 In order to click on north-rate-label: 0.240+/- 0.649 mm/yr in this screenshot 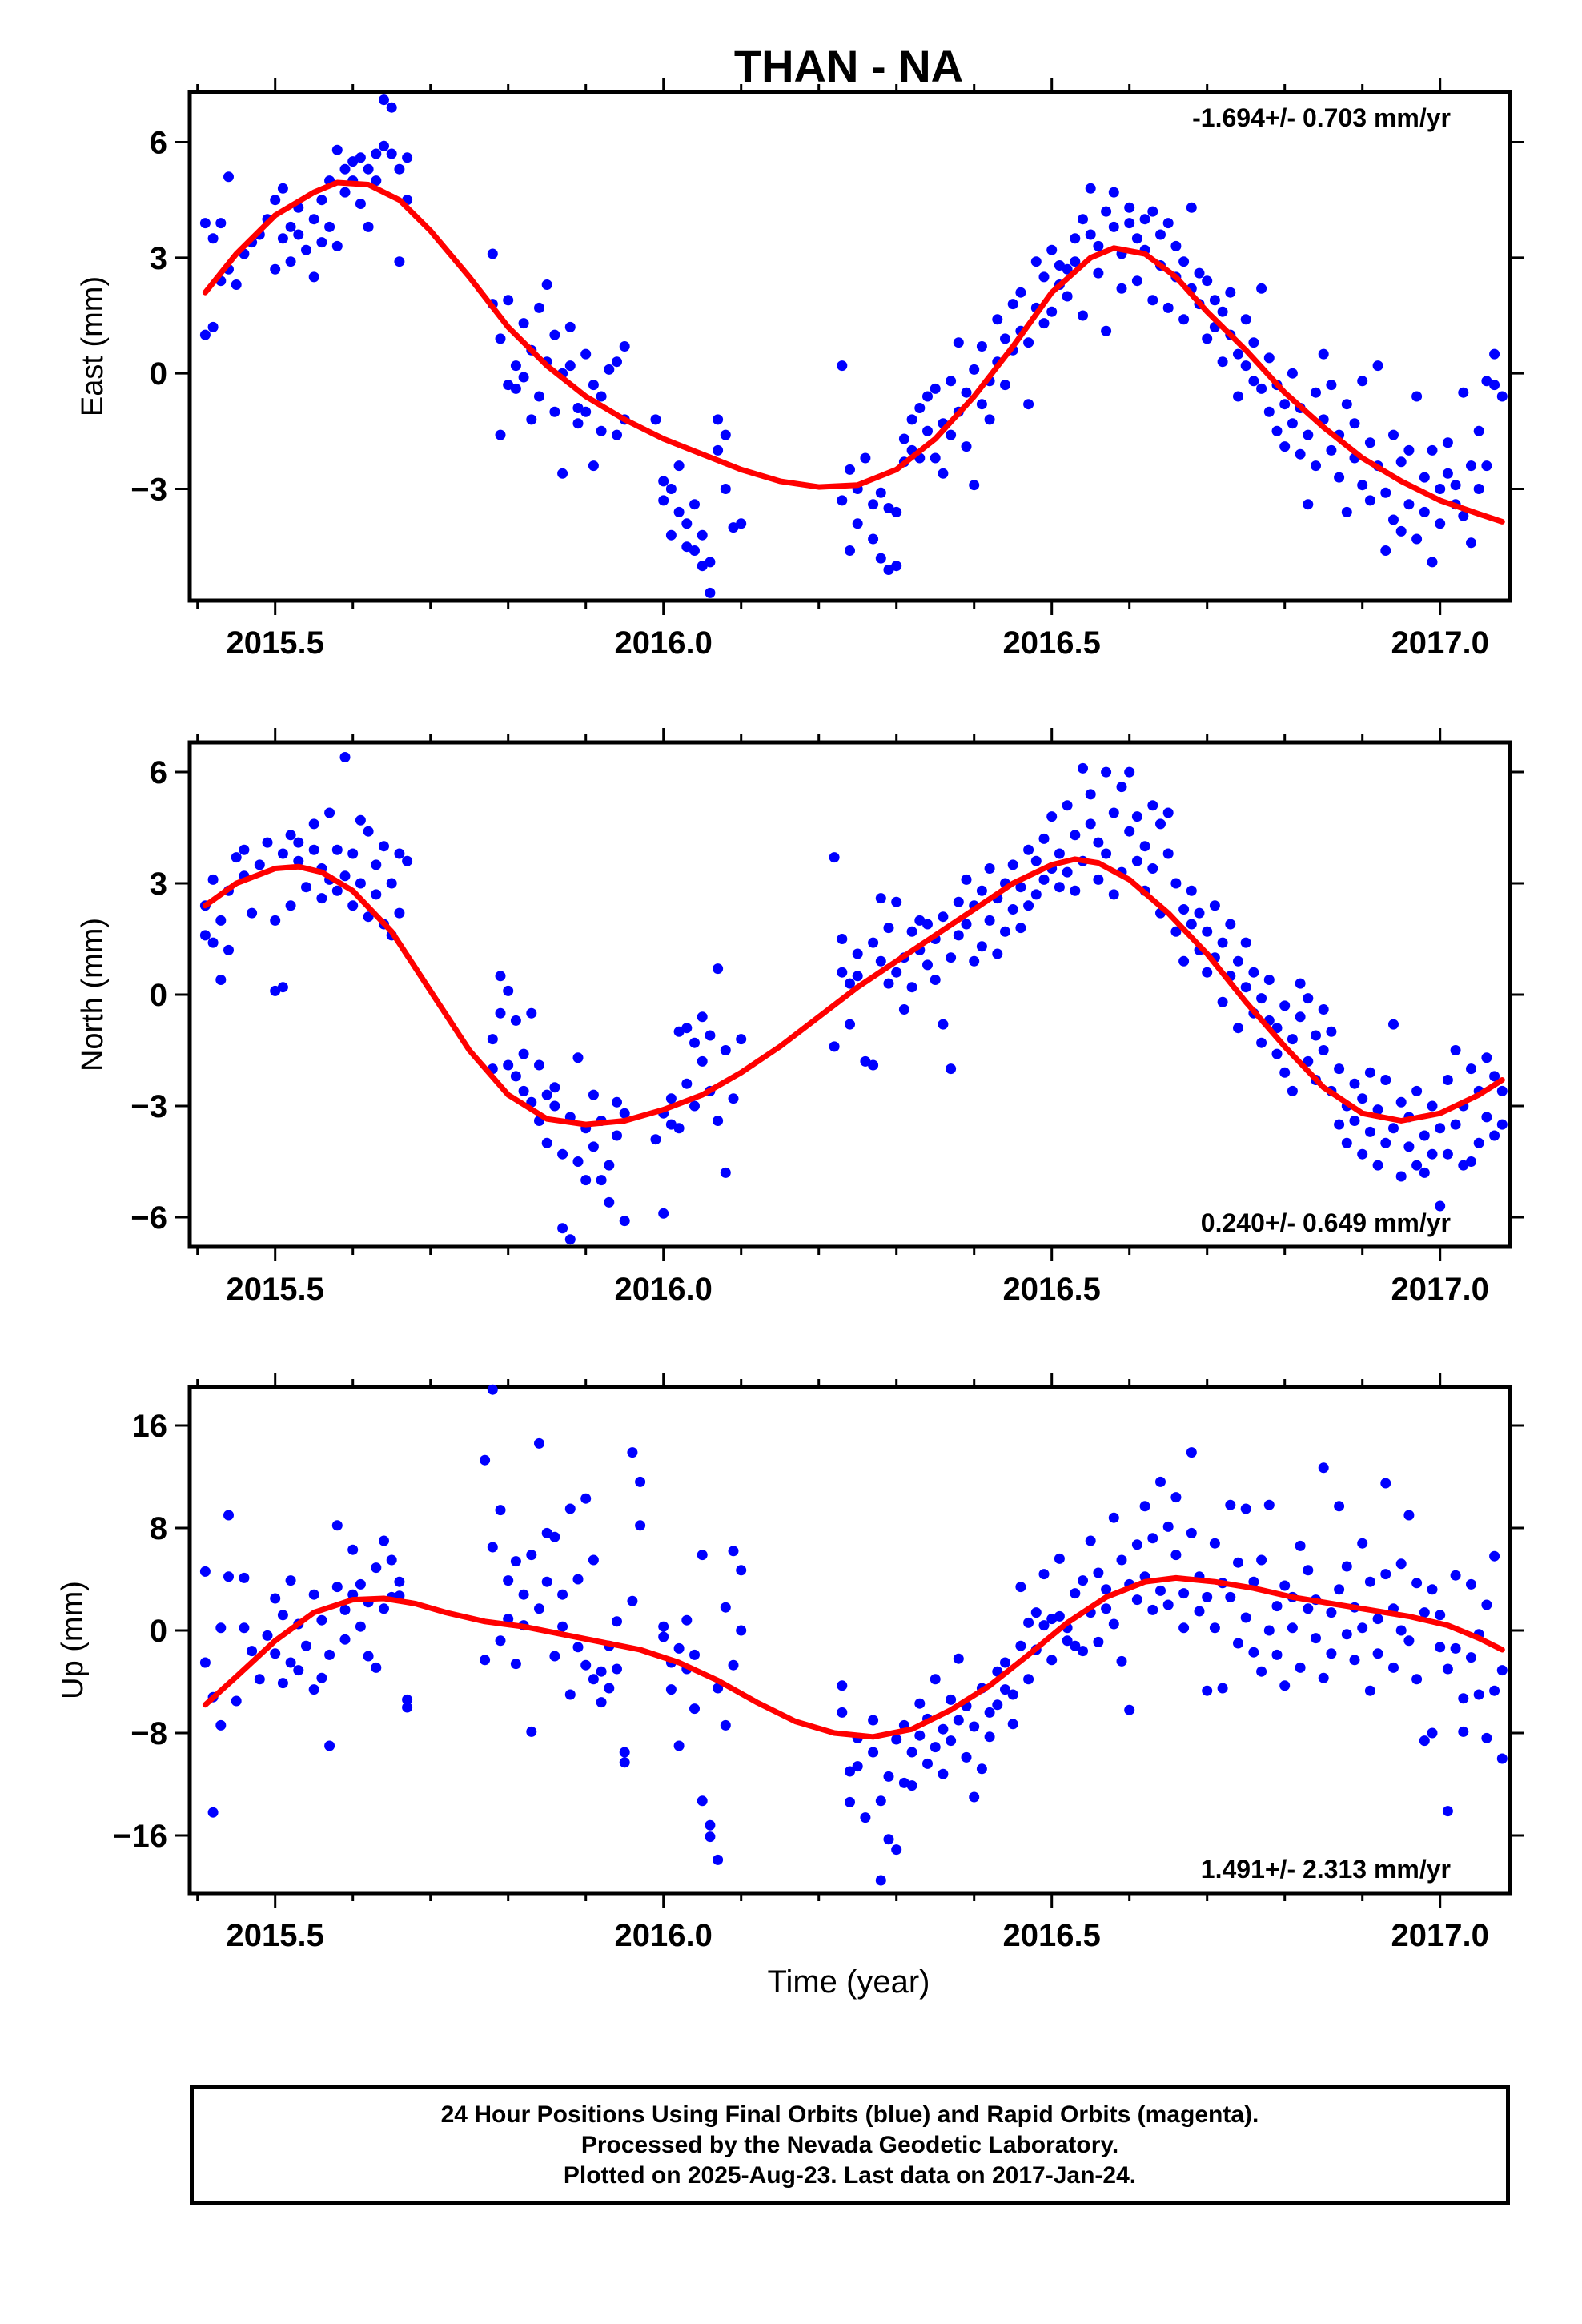, I will do `click(1326, 1222)`.